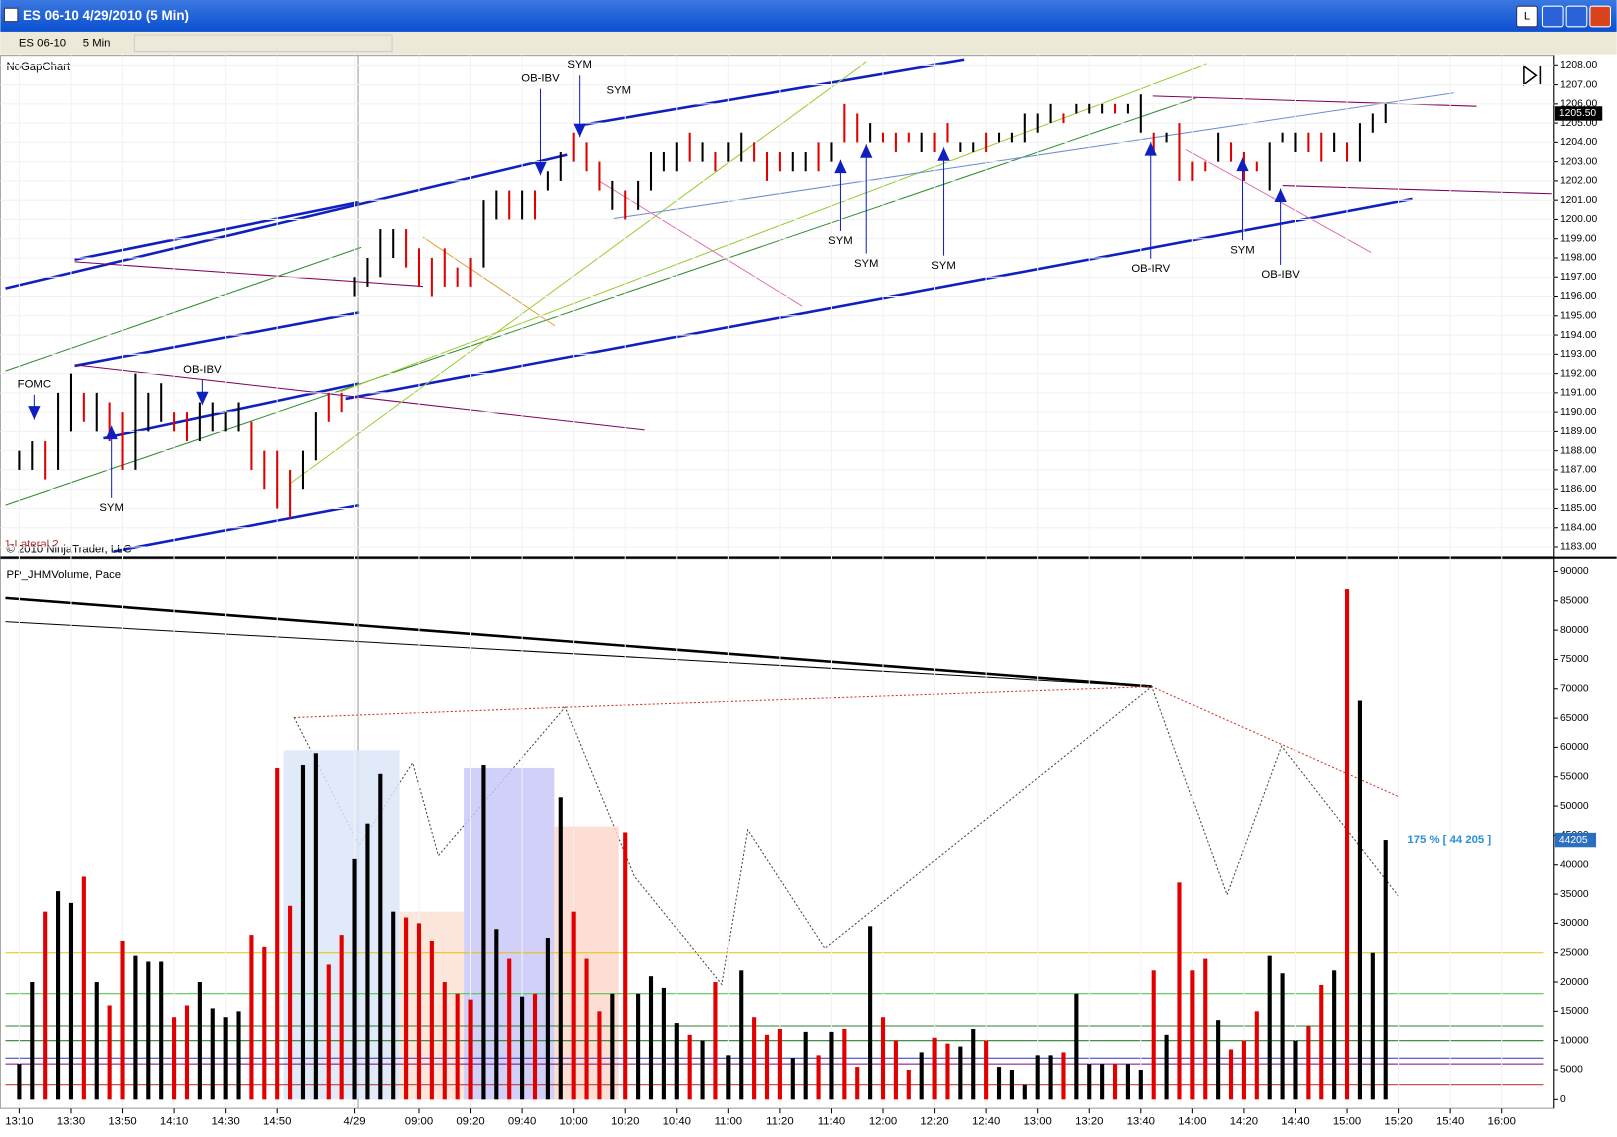 Image resolution: width=1617 pixels, height=1137 pixels. What do you see at coordinates (1574, 982) in the screenshot?
I see `y-tick-label: 20000` at bounding box center [1574, 982].